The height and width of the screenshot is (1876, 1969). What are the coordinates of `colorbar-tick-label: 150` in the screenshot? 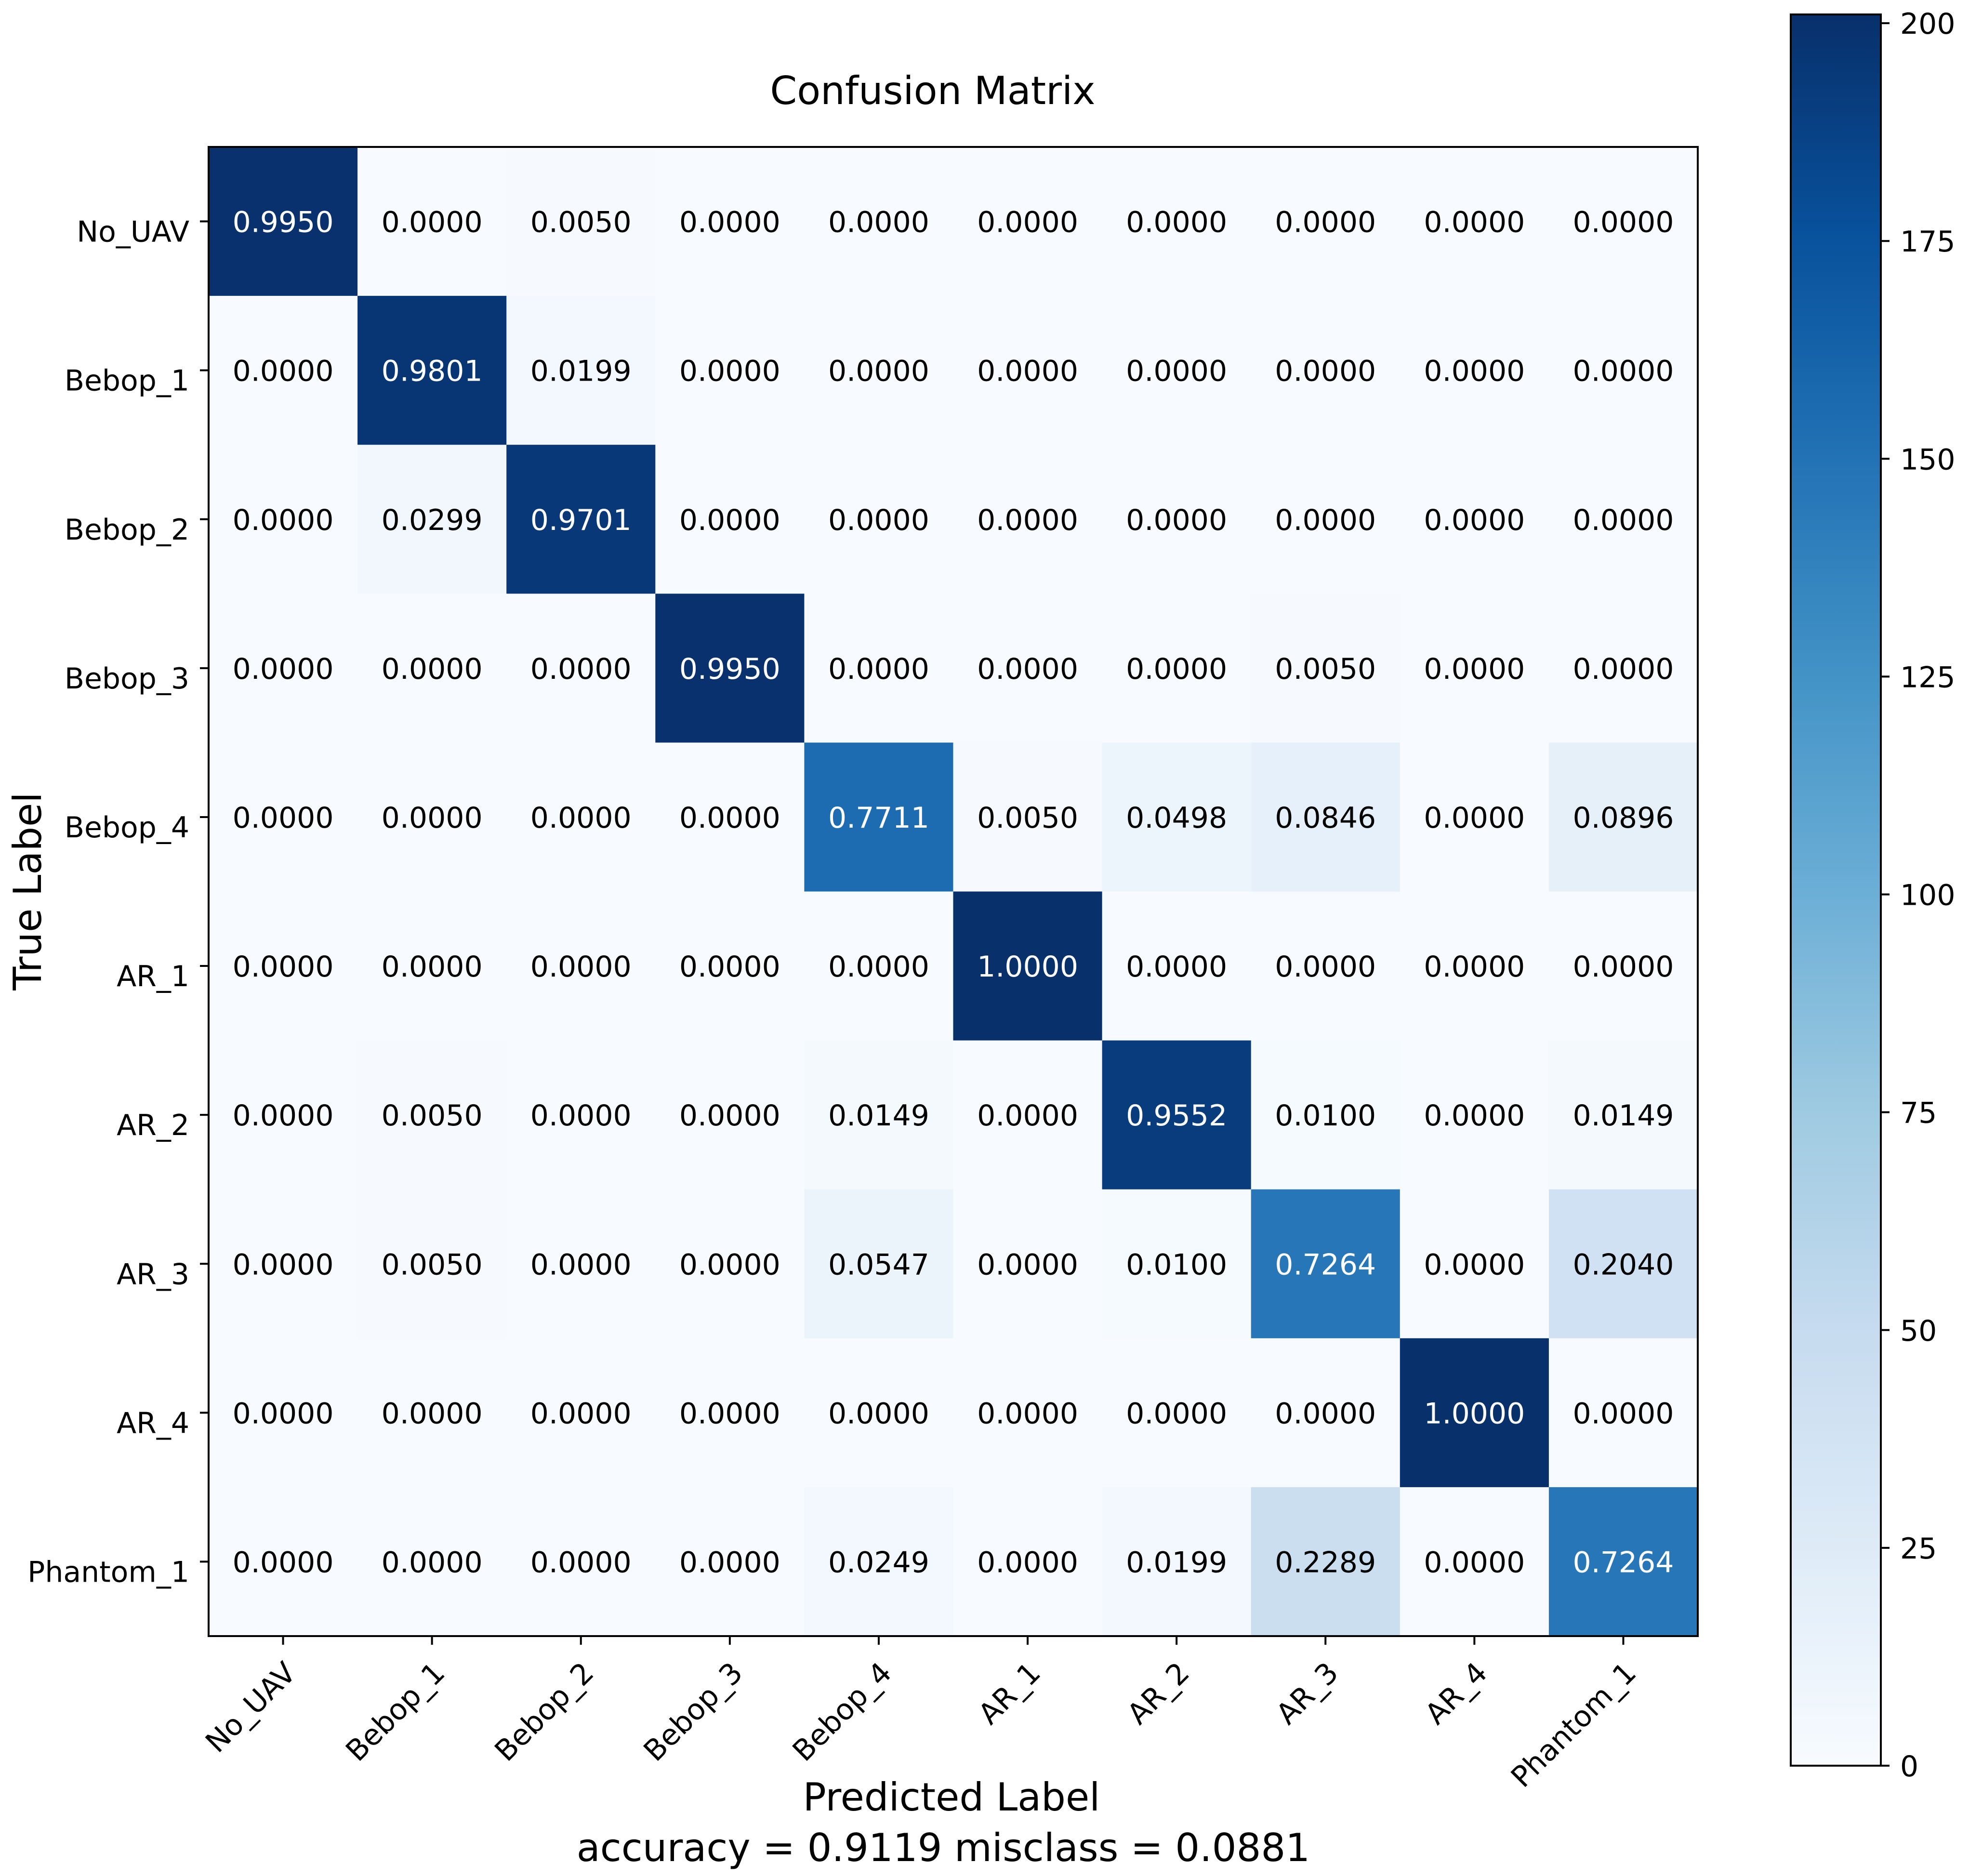 It's located at (1928, 459).